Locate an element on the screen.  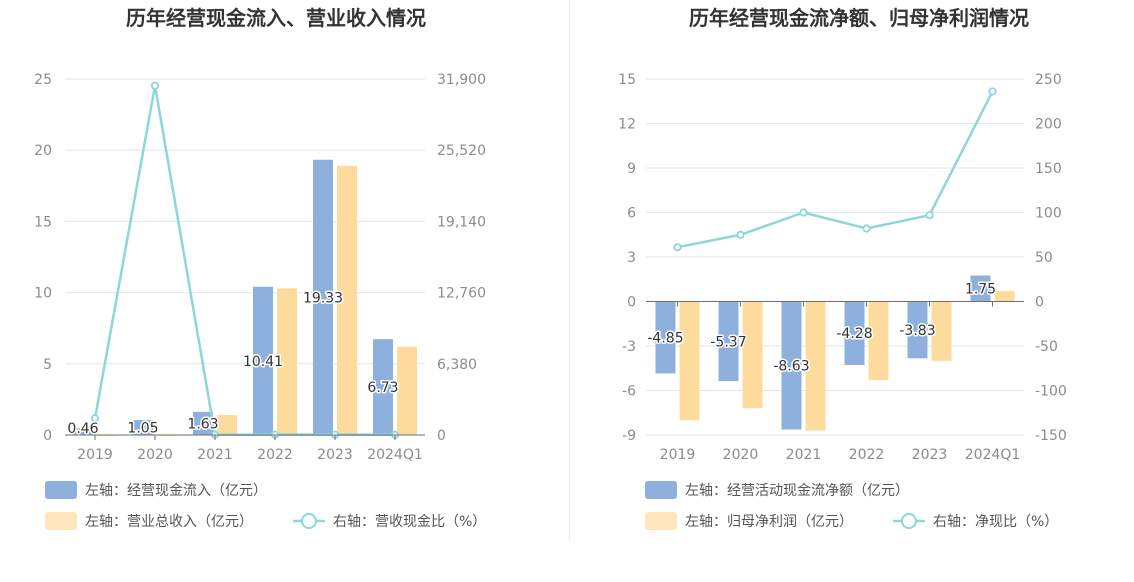
data-label: 1.63 is located at coordinates (202, 424).